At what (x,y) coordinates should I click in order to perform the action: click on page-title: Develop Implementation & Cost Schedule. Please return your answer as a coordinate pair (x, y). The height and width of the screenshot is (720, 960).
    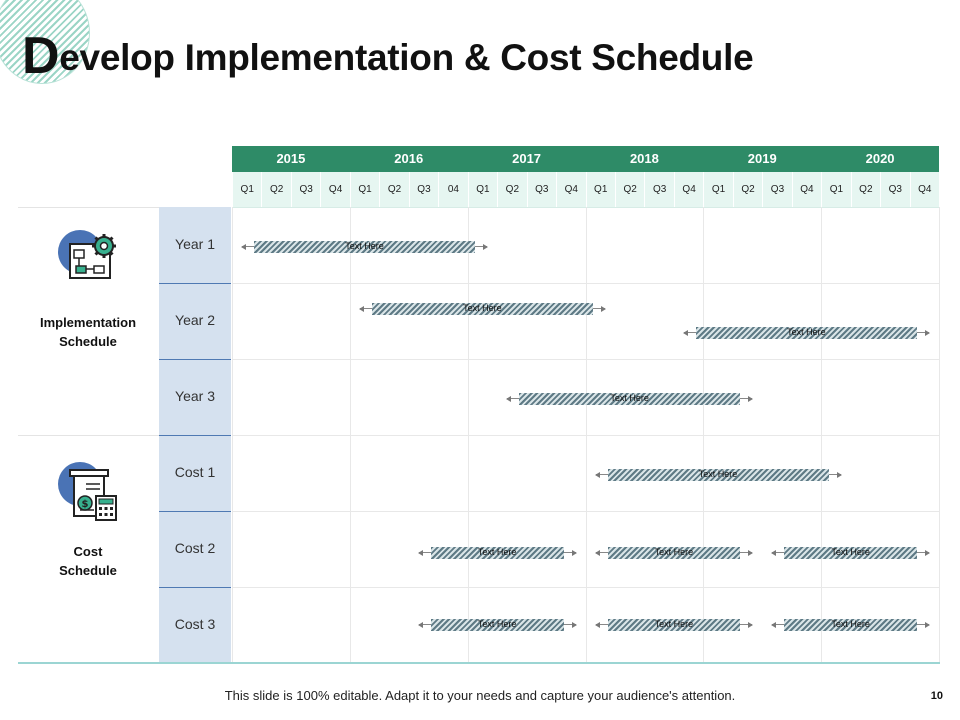
    Looking at the image, I should click on (388, 56).